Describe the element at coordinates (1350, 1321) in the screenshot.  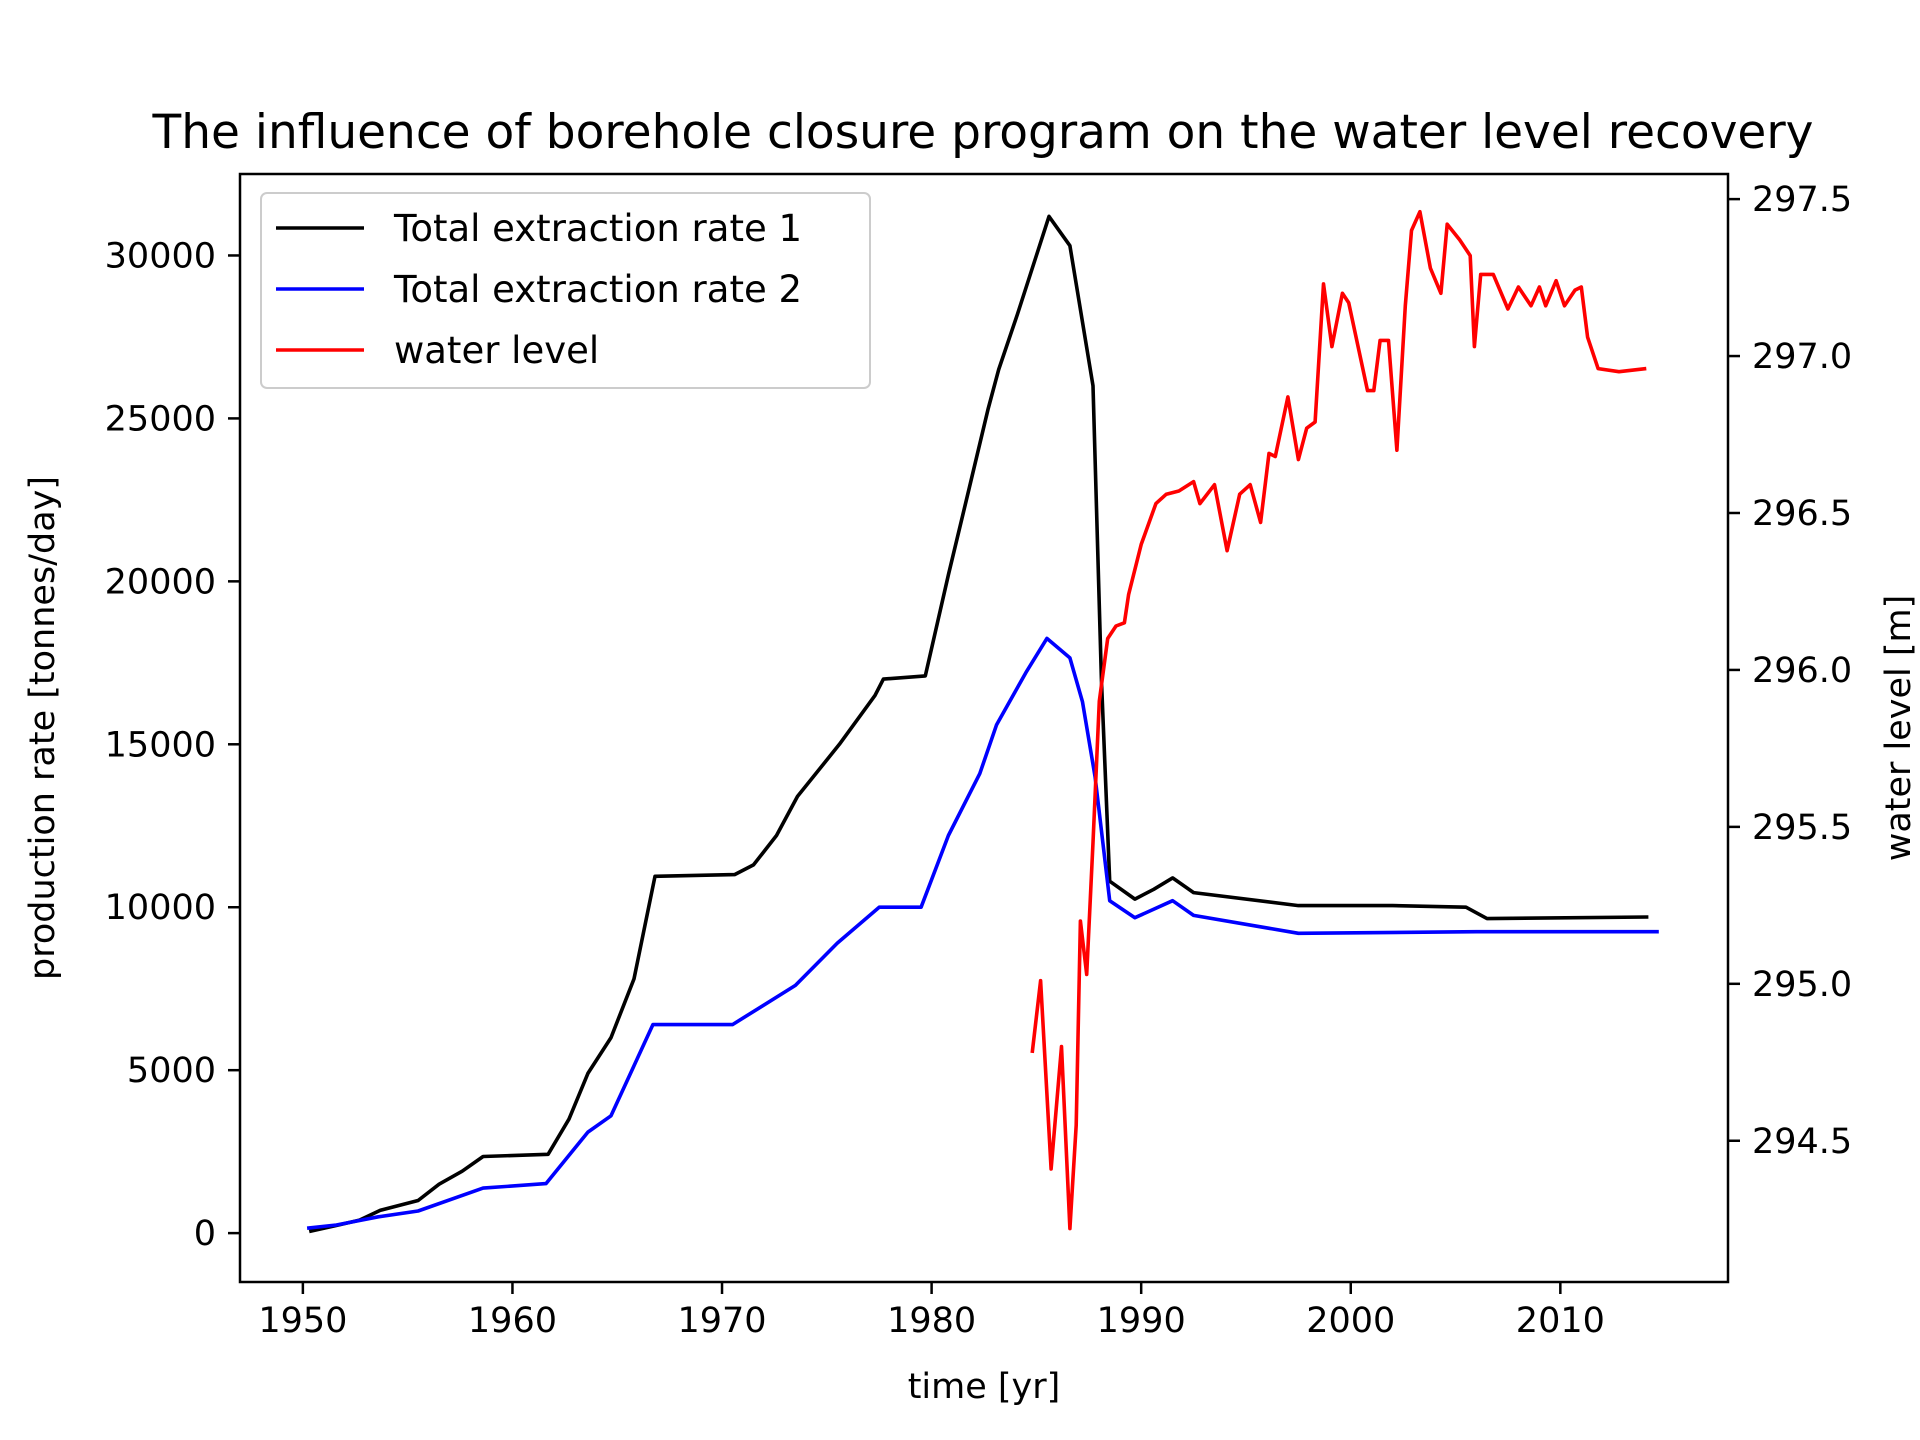
I see `x-tick-label: 2000` at that location.